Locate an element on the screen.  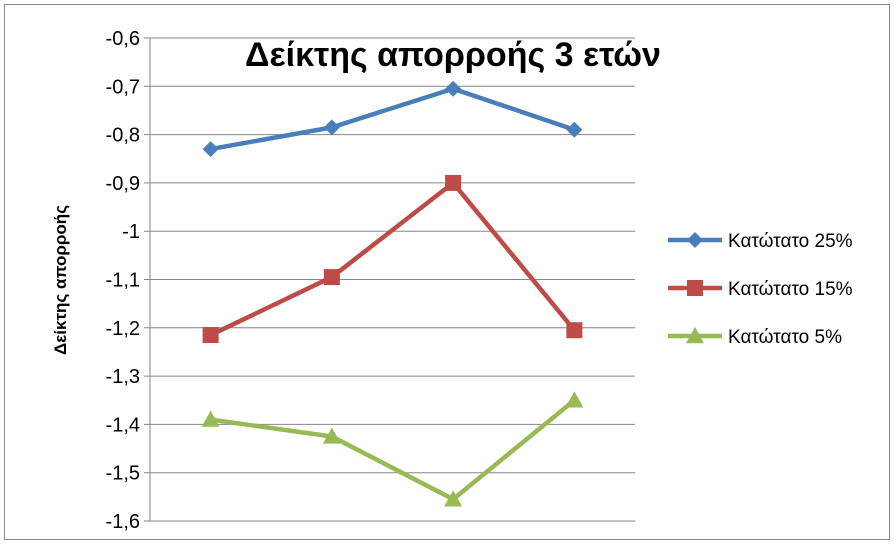
chart-title: Δείκτης απορροής 3 ετών is located at coordinates (453, 55).